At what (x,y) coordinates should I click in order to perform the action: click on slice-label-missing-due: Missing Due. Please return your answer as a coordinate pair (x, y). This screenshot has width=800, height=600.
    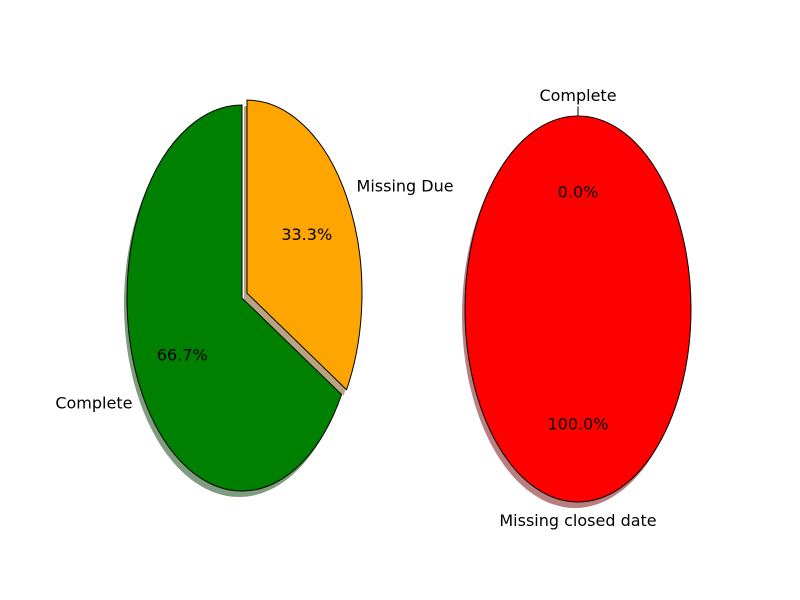
    Looking at the image, I should click on (405, 186).